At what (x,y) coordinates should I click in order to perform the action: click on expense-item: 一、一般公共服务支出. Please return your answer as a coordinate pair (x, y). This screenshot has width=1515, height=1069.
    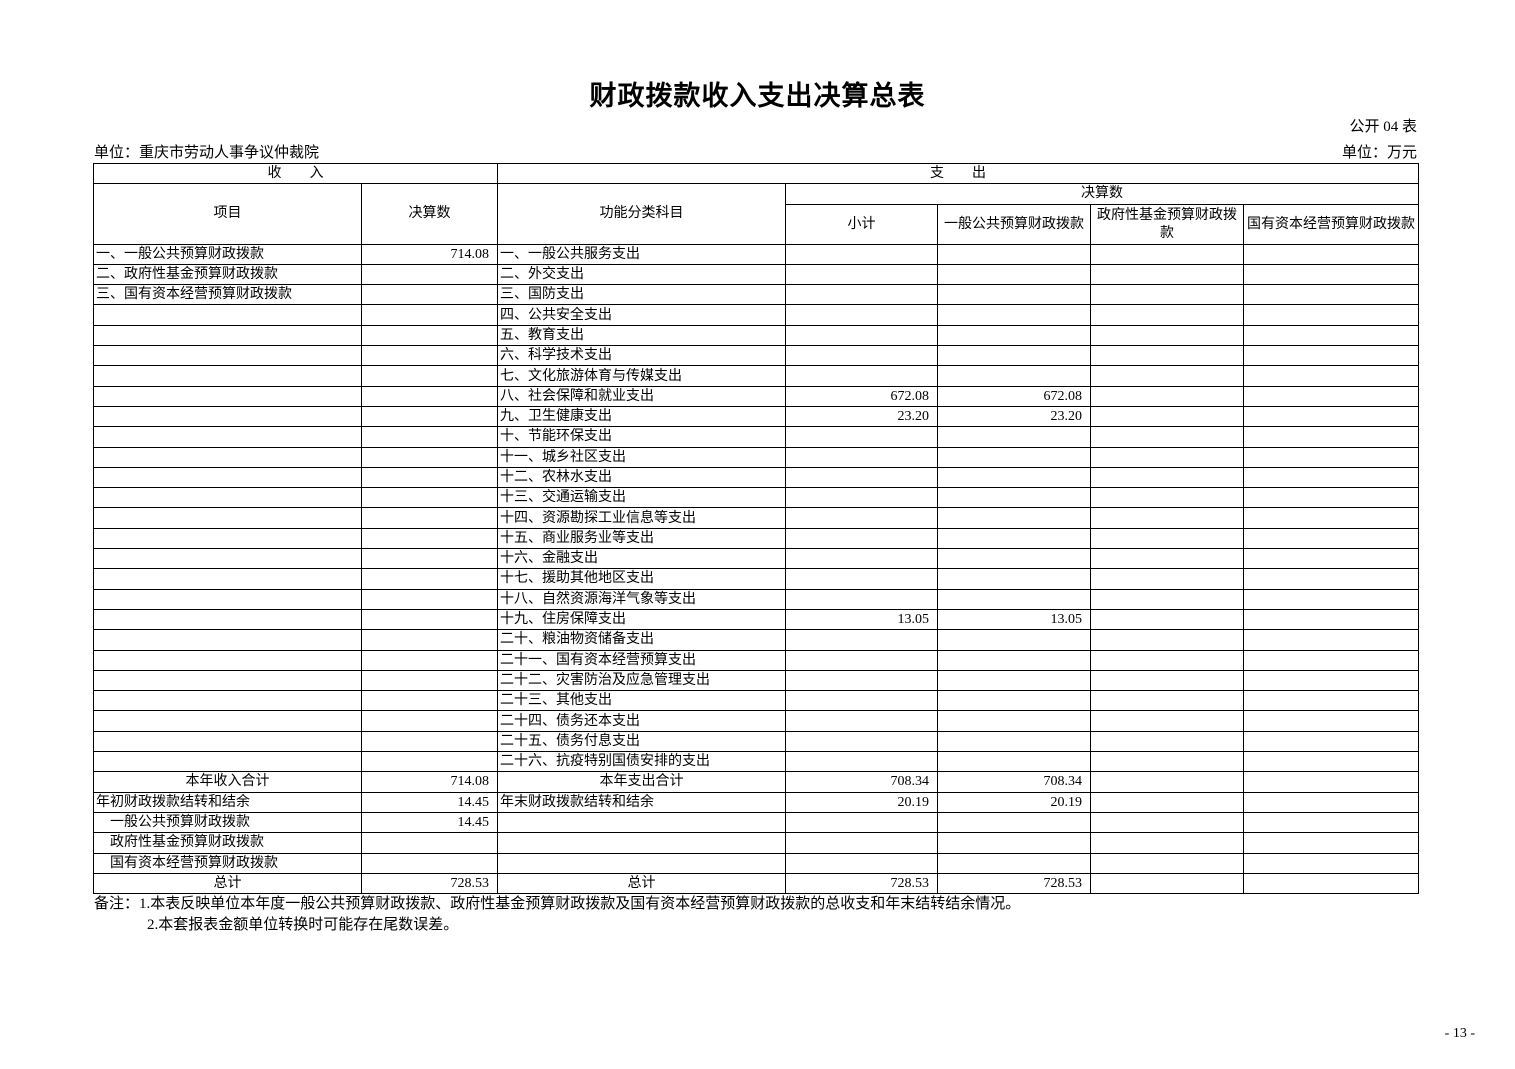
    Looking at the image, I should click on (641, 254).